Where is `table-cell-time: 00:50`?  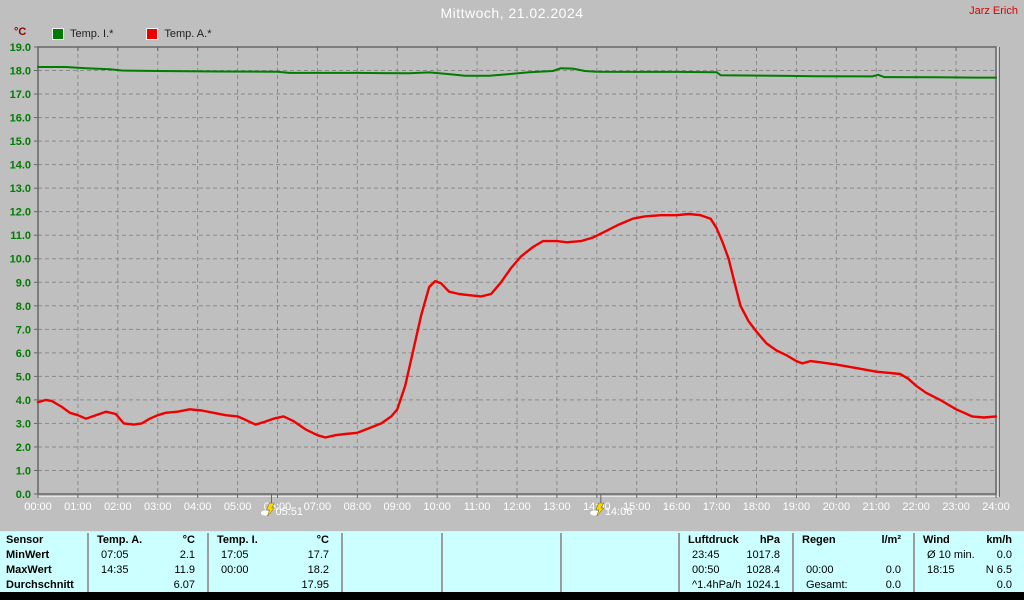
table-cell-time: 00:50 is located at coordinates (706, 570).